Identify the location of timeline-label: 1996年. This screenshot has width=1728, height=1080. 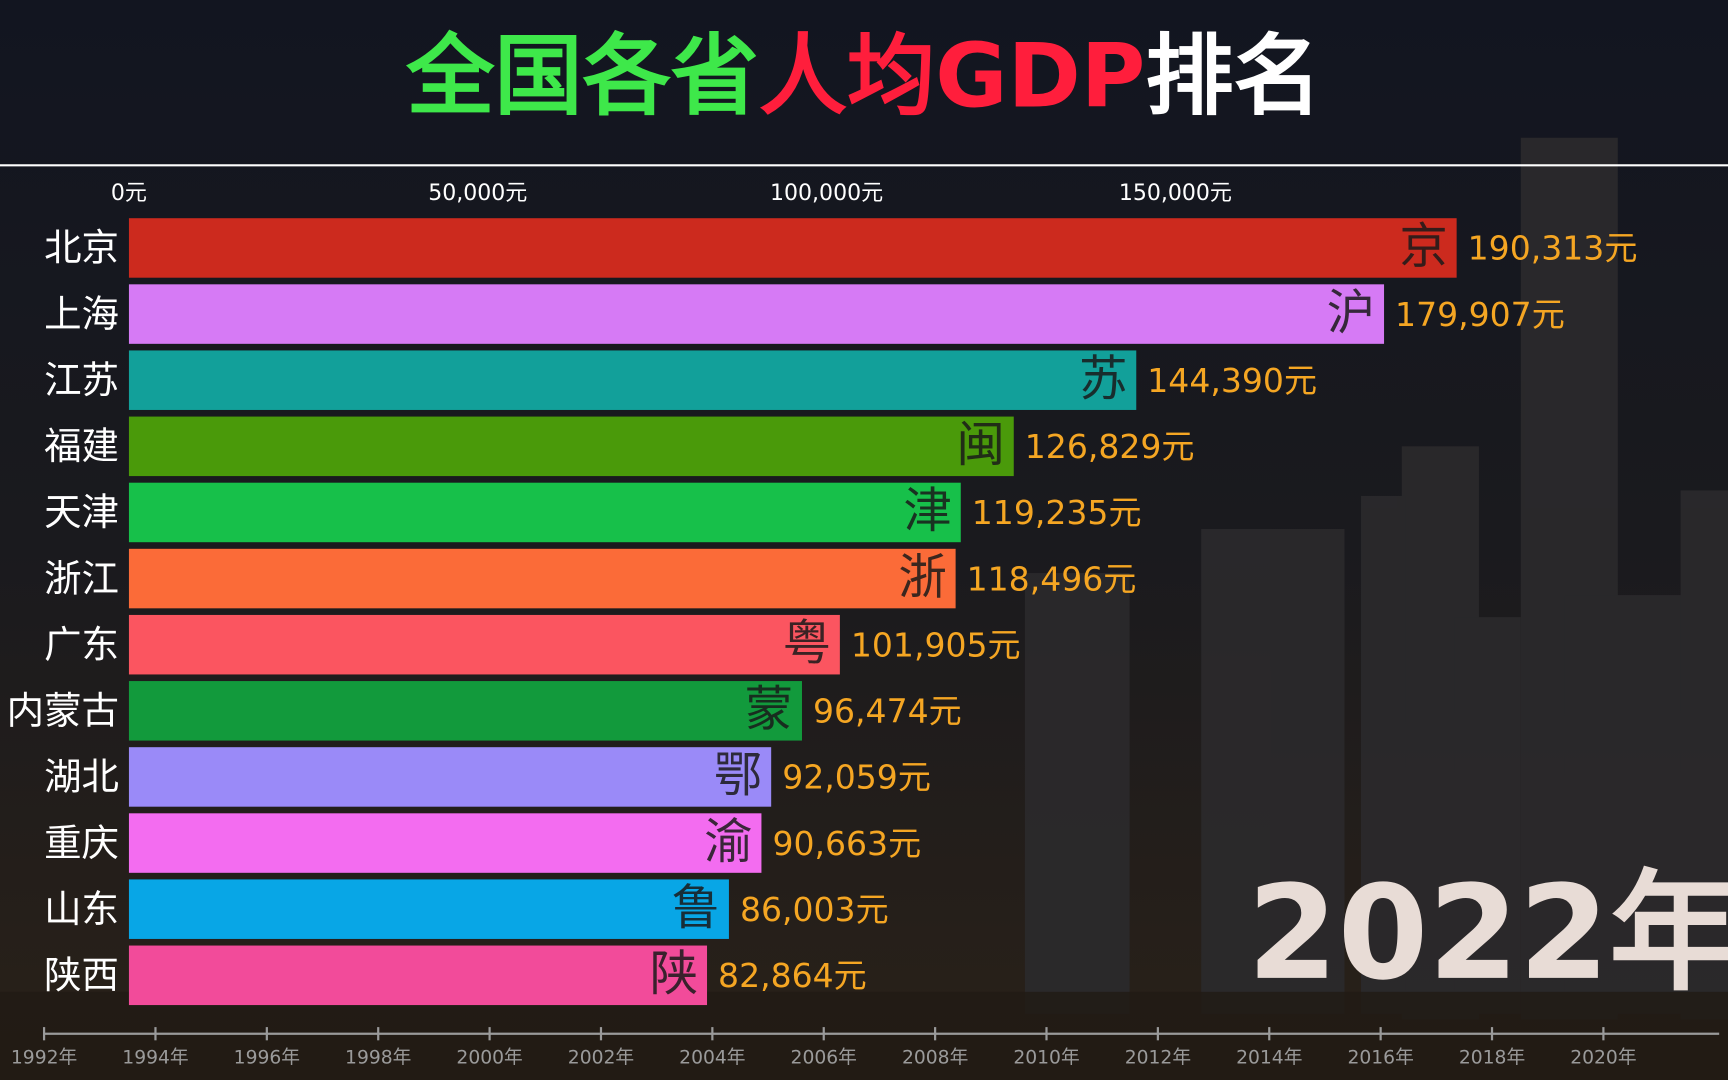
(267, 1057).